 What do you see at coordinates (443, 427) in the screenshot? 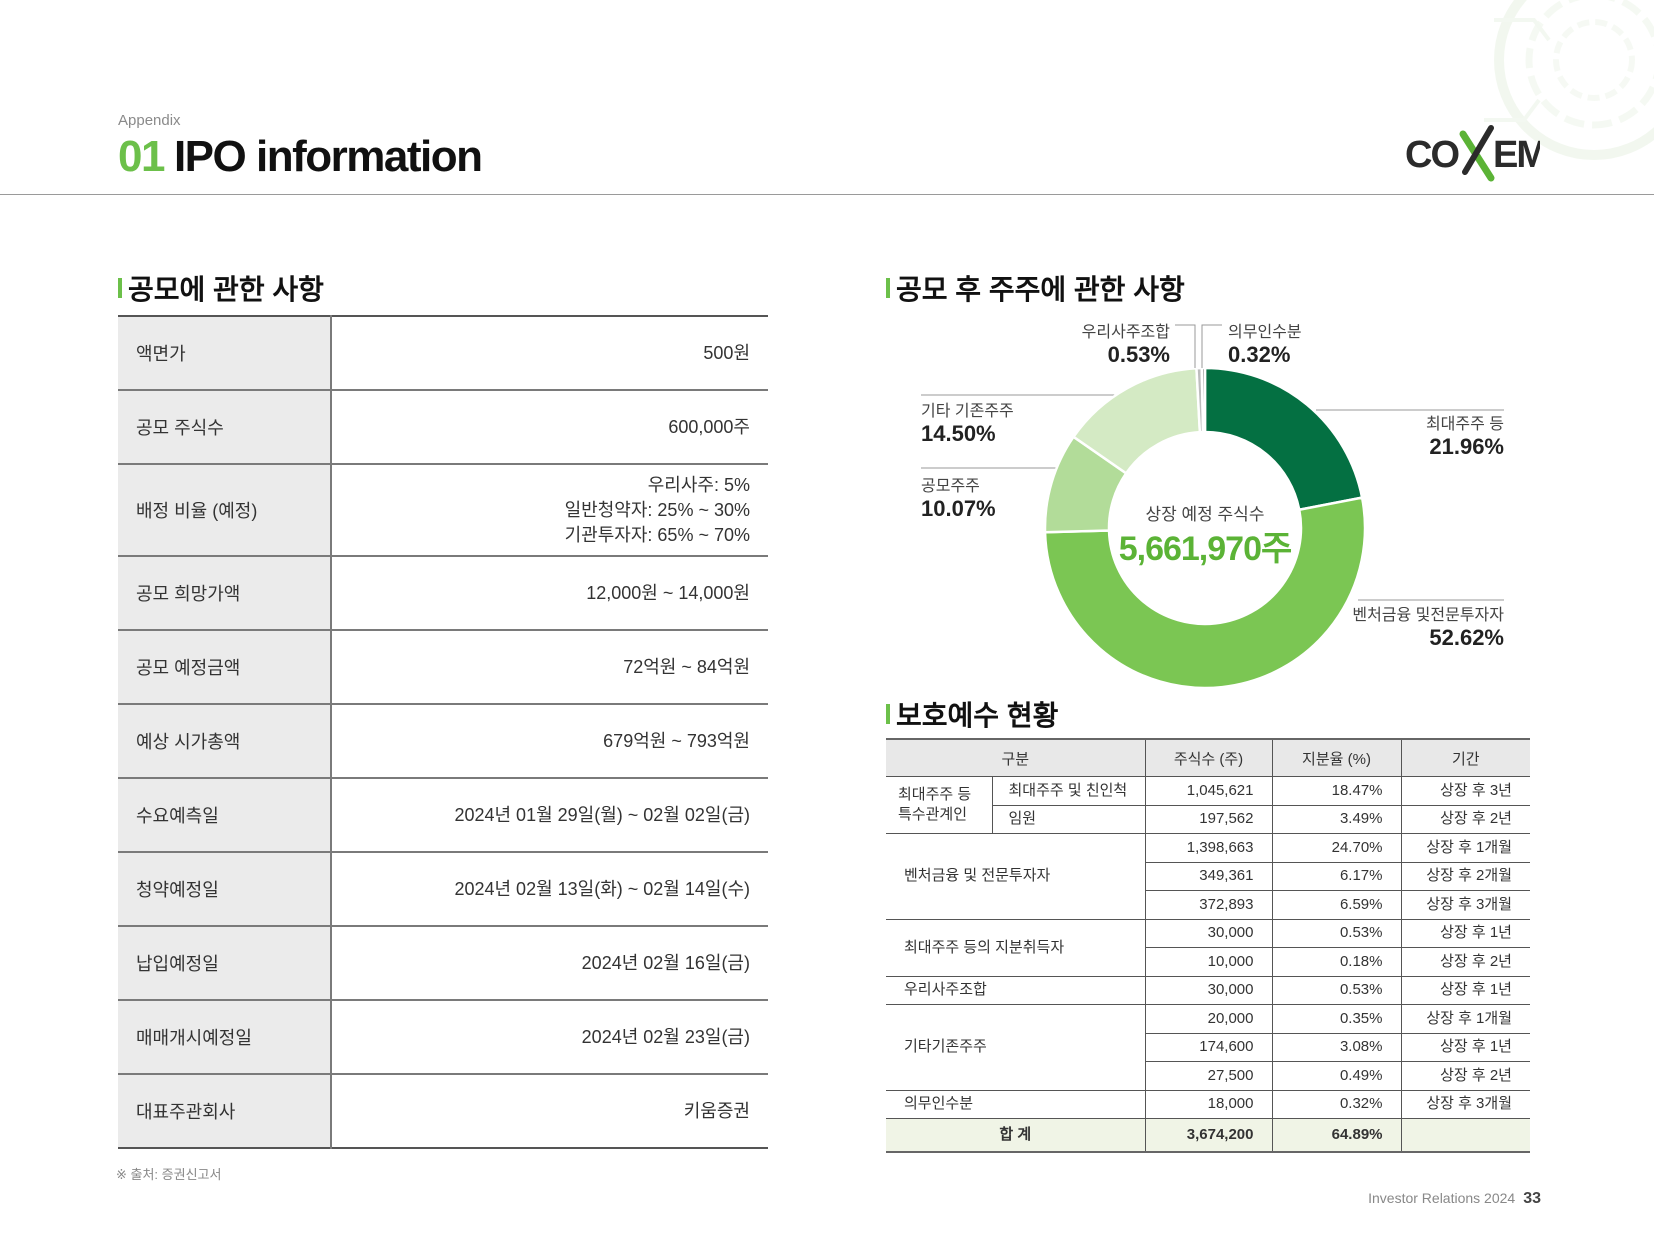
I see `table-row: 공모 주식수 600,000주` at bounding box center [443, 427].